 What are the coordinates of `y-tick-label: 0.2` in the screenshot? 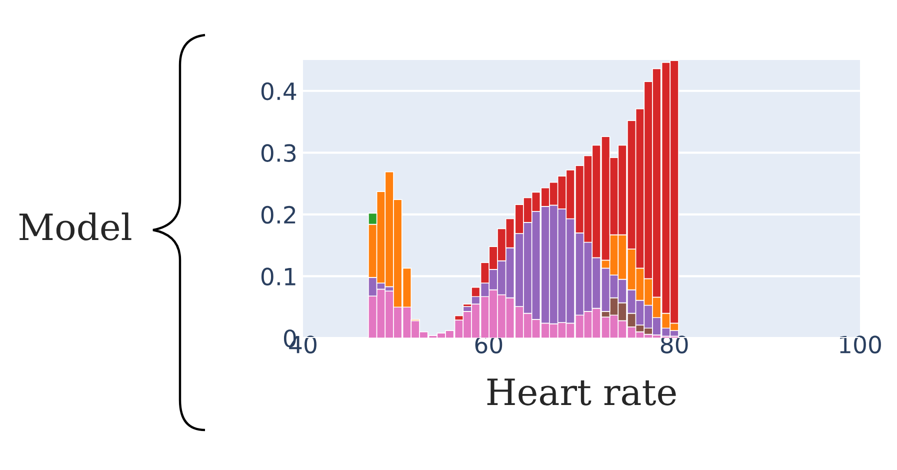 It's located at (278, 215).